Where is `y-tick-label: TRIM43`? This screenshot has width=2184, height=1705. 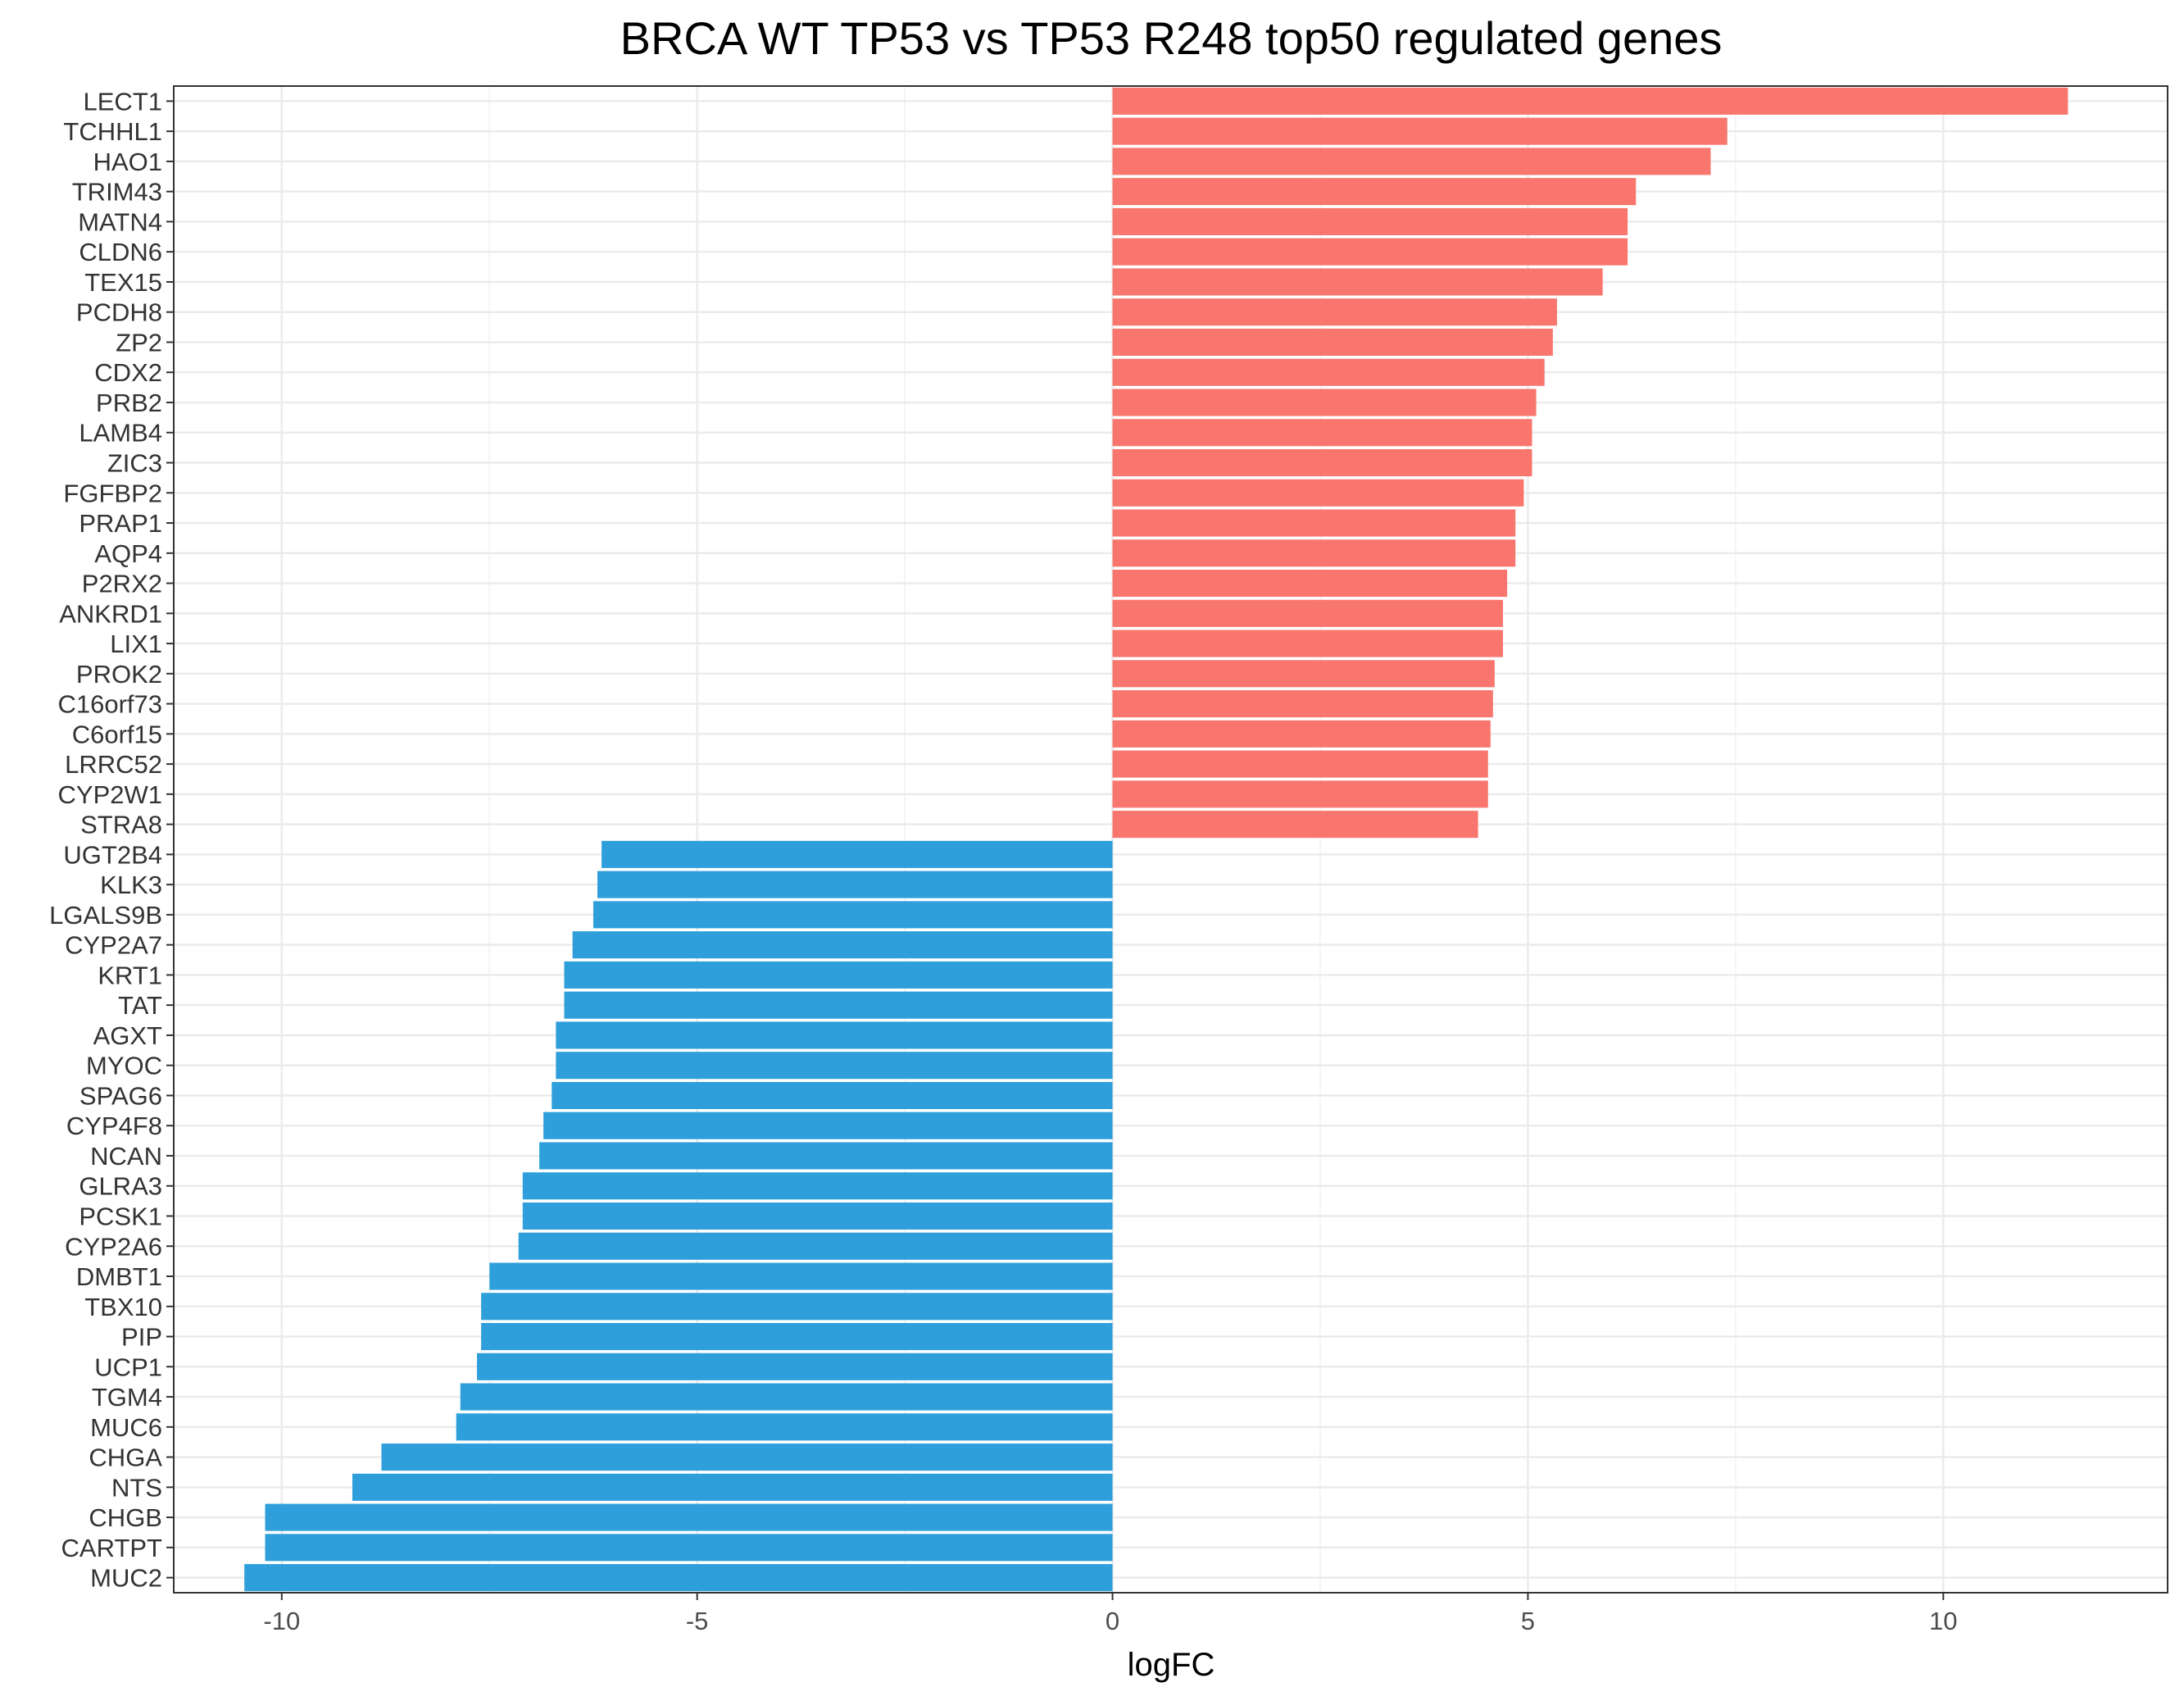 y-tick-label: TRIM43 is located at coordinates (117, 192).